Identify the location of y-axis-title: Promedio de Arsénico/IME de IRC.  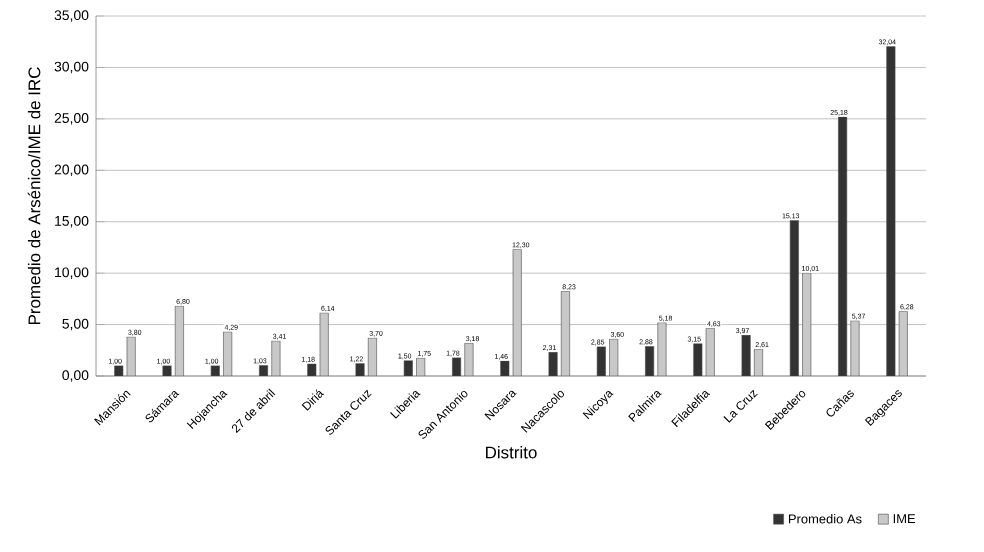
(34, 196).